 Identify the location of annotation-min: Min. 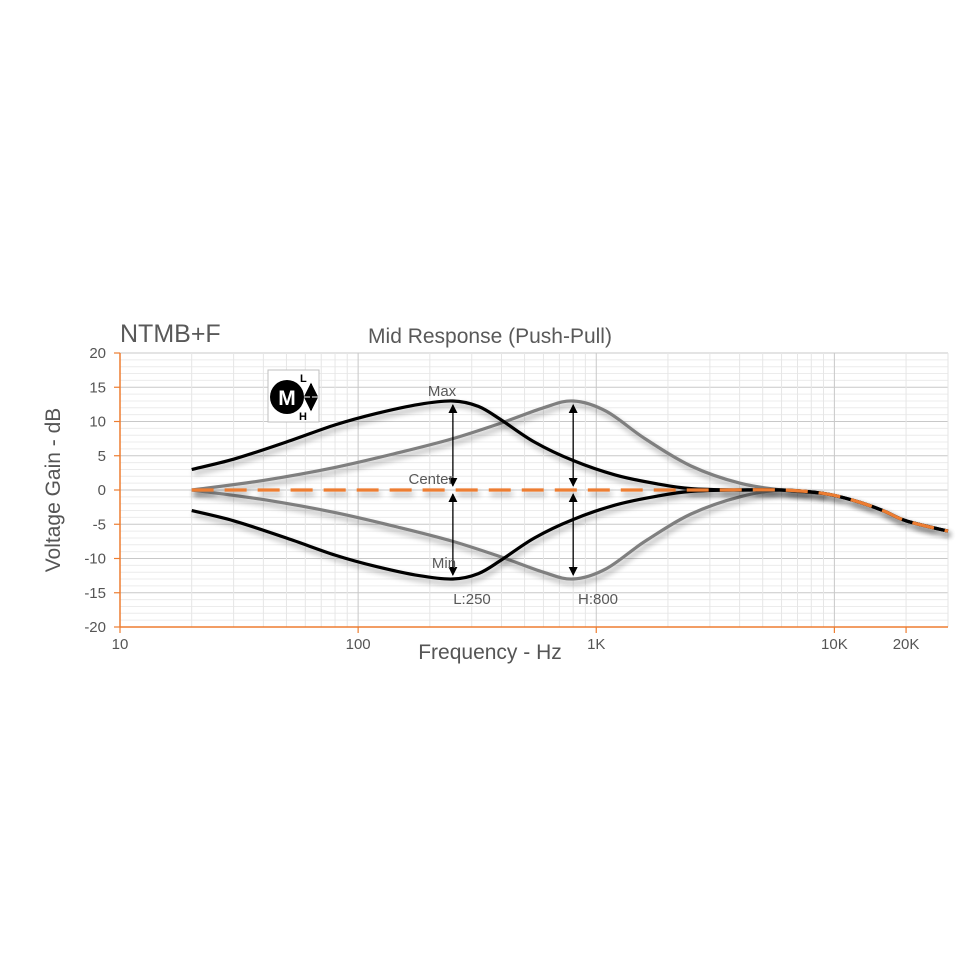
(444, 563).